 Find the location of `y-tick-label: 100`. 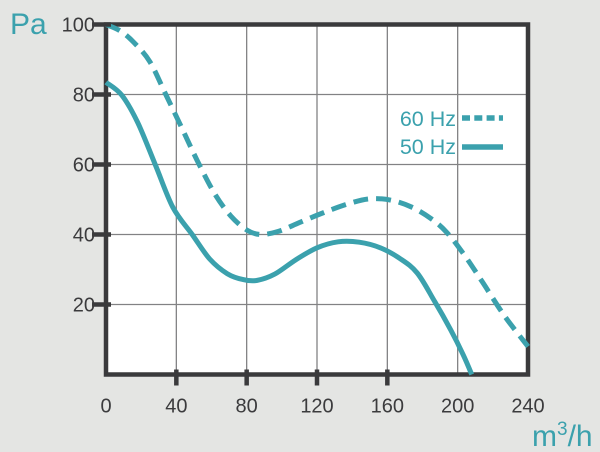

y-tick-label: 100 is located at coordinates (78, 26).